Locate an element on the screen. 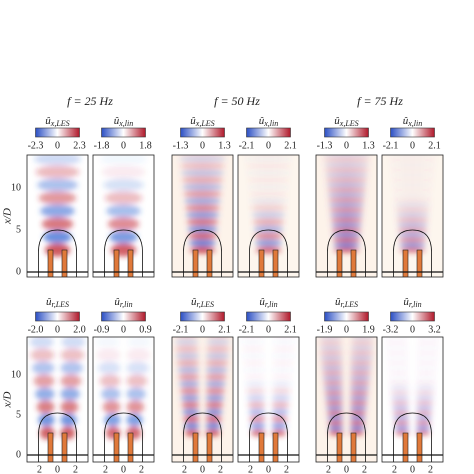 The image size is (474, 474). label-subscript: x,lin is located at coordinates (270, 123).